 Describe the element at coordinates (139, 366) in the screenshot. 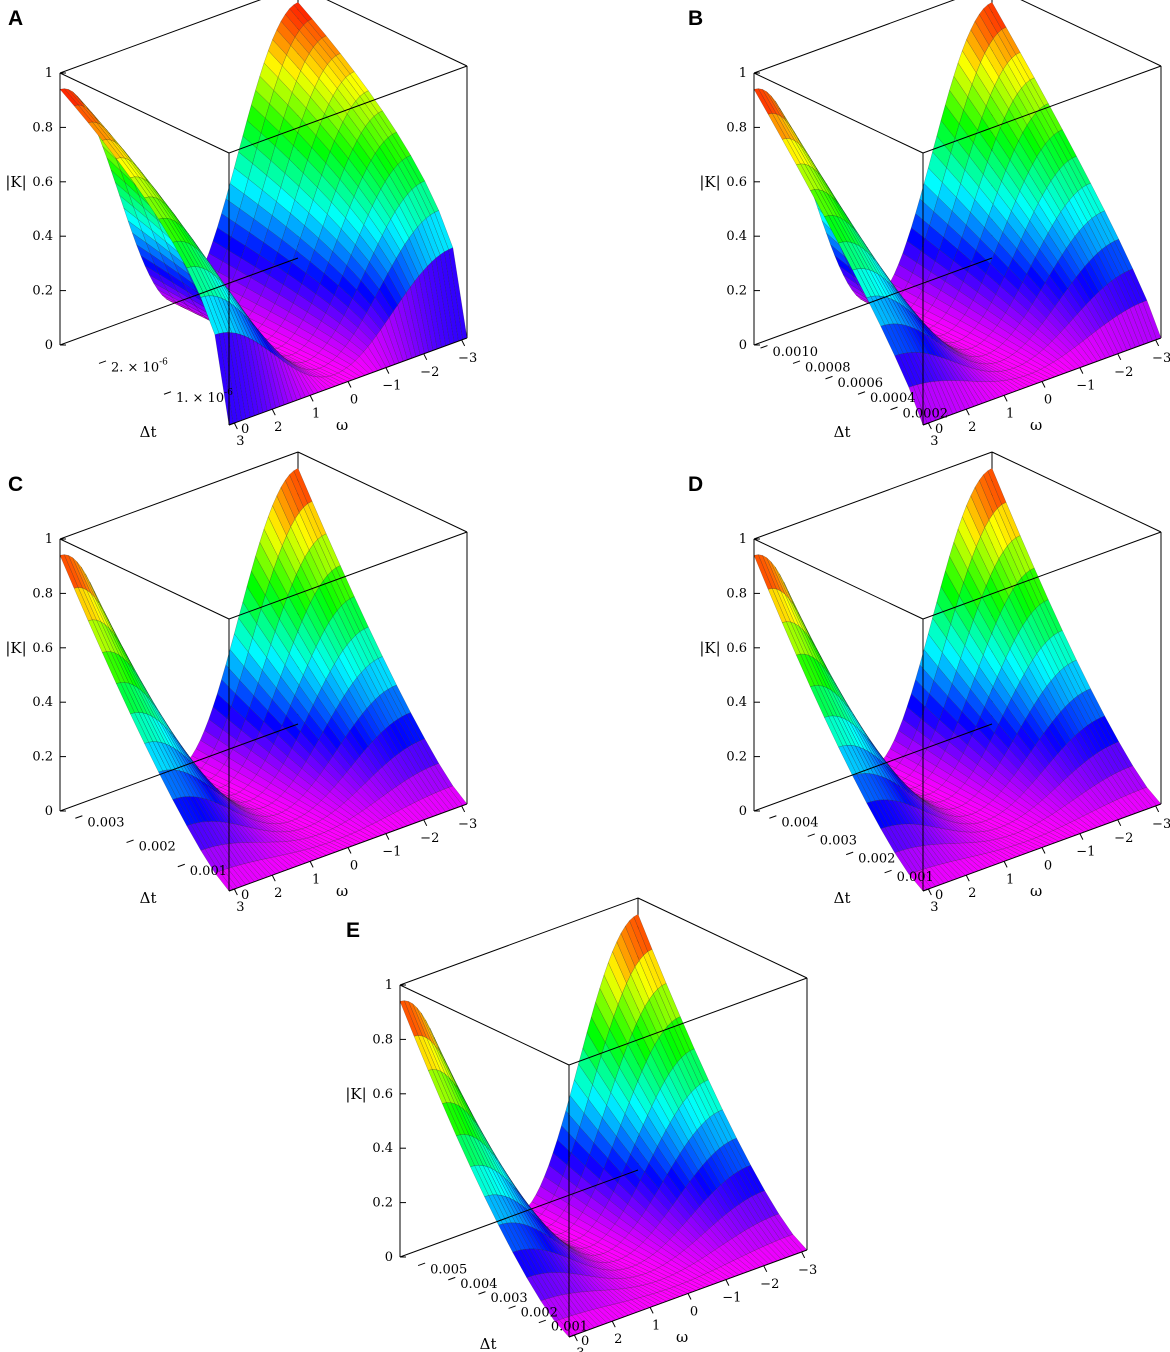

I see `x-tick-label: 2. × 10-6` at that location.